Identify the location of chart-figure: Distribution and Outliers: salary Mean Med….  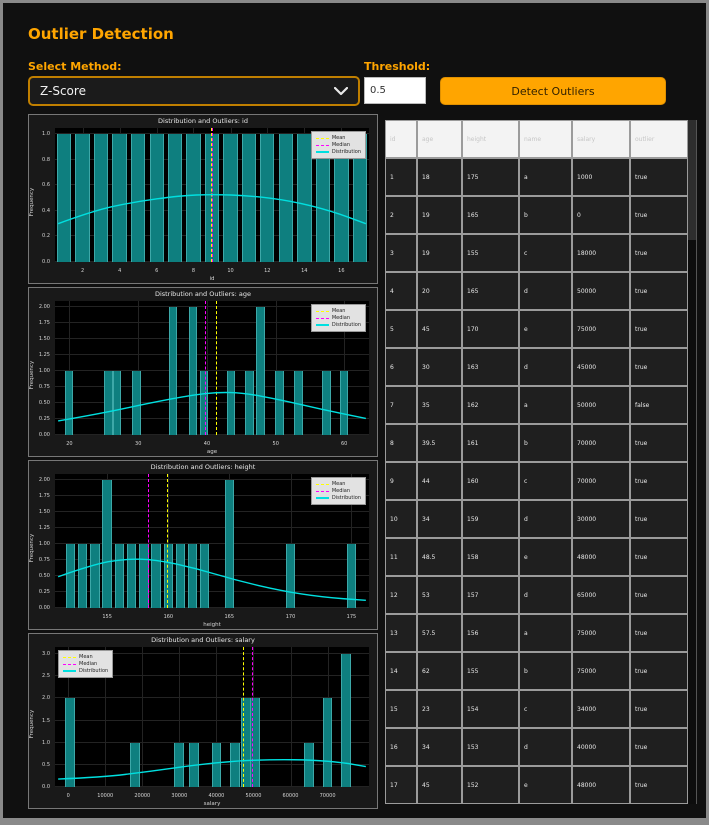
(203, 721).